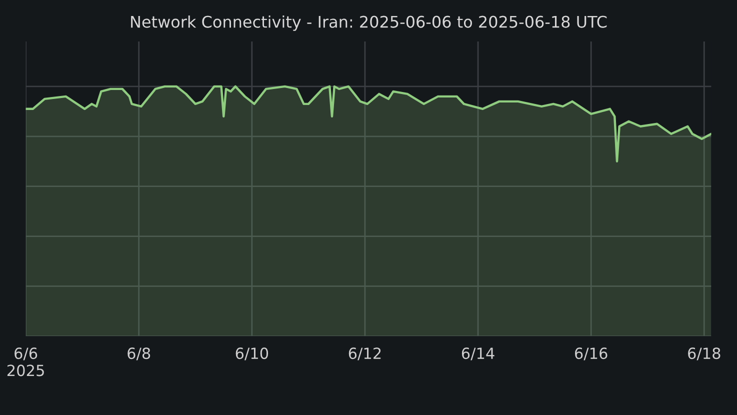 The image size is (737, 415). I want to click on x-tick-label: 6/14, so click(478, 354).